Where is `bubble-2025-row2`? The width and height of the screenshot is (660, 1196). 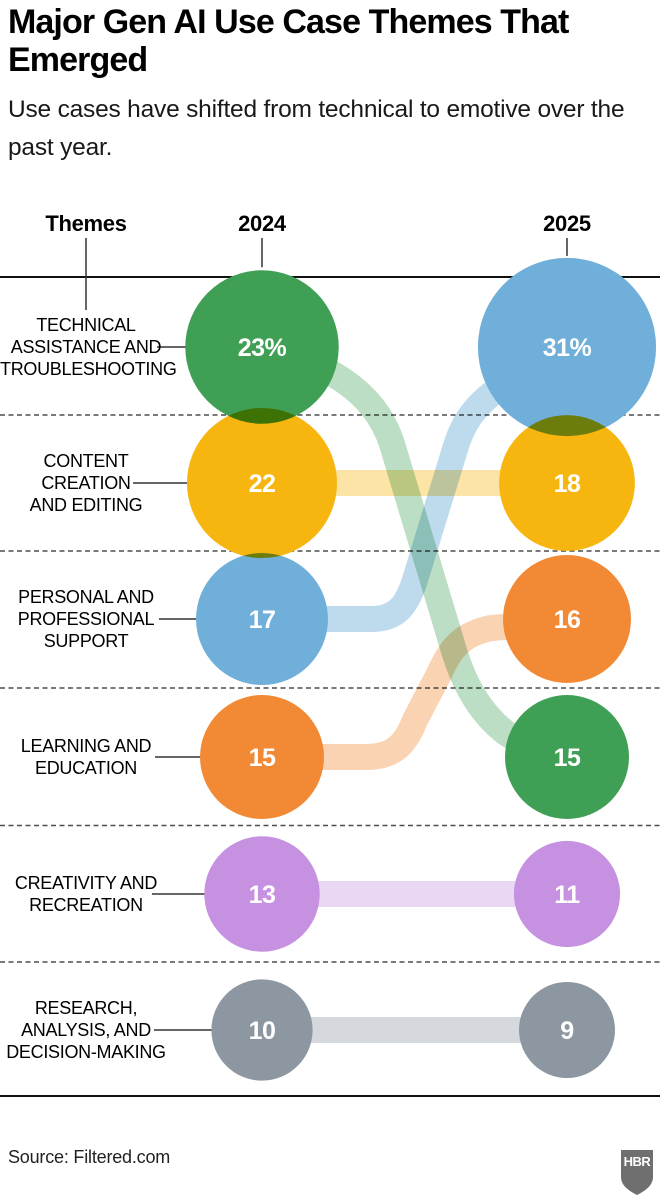 bubble-2025-row2 is located at coordinates (567, 619).